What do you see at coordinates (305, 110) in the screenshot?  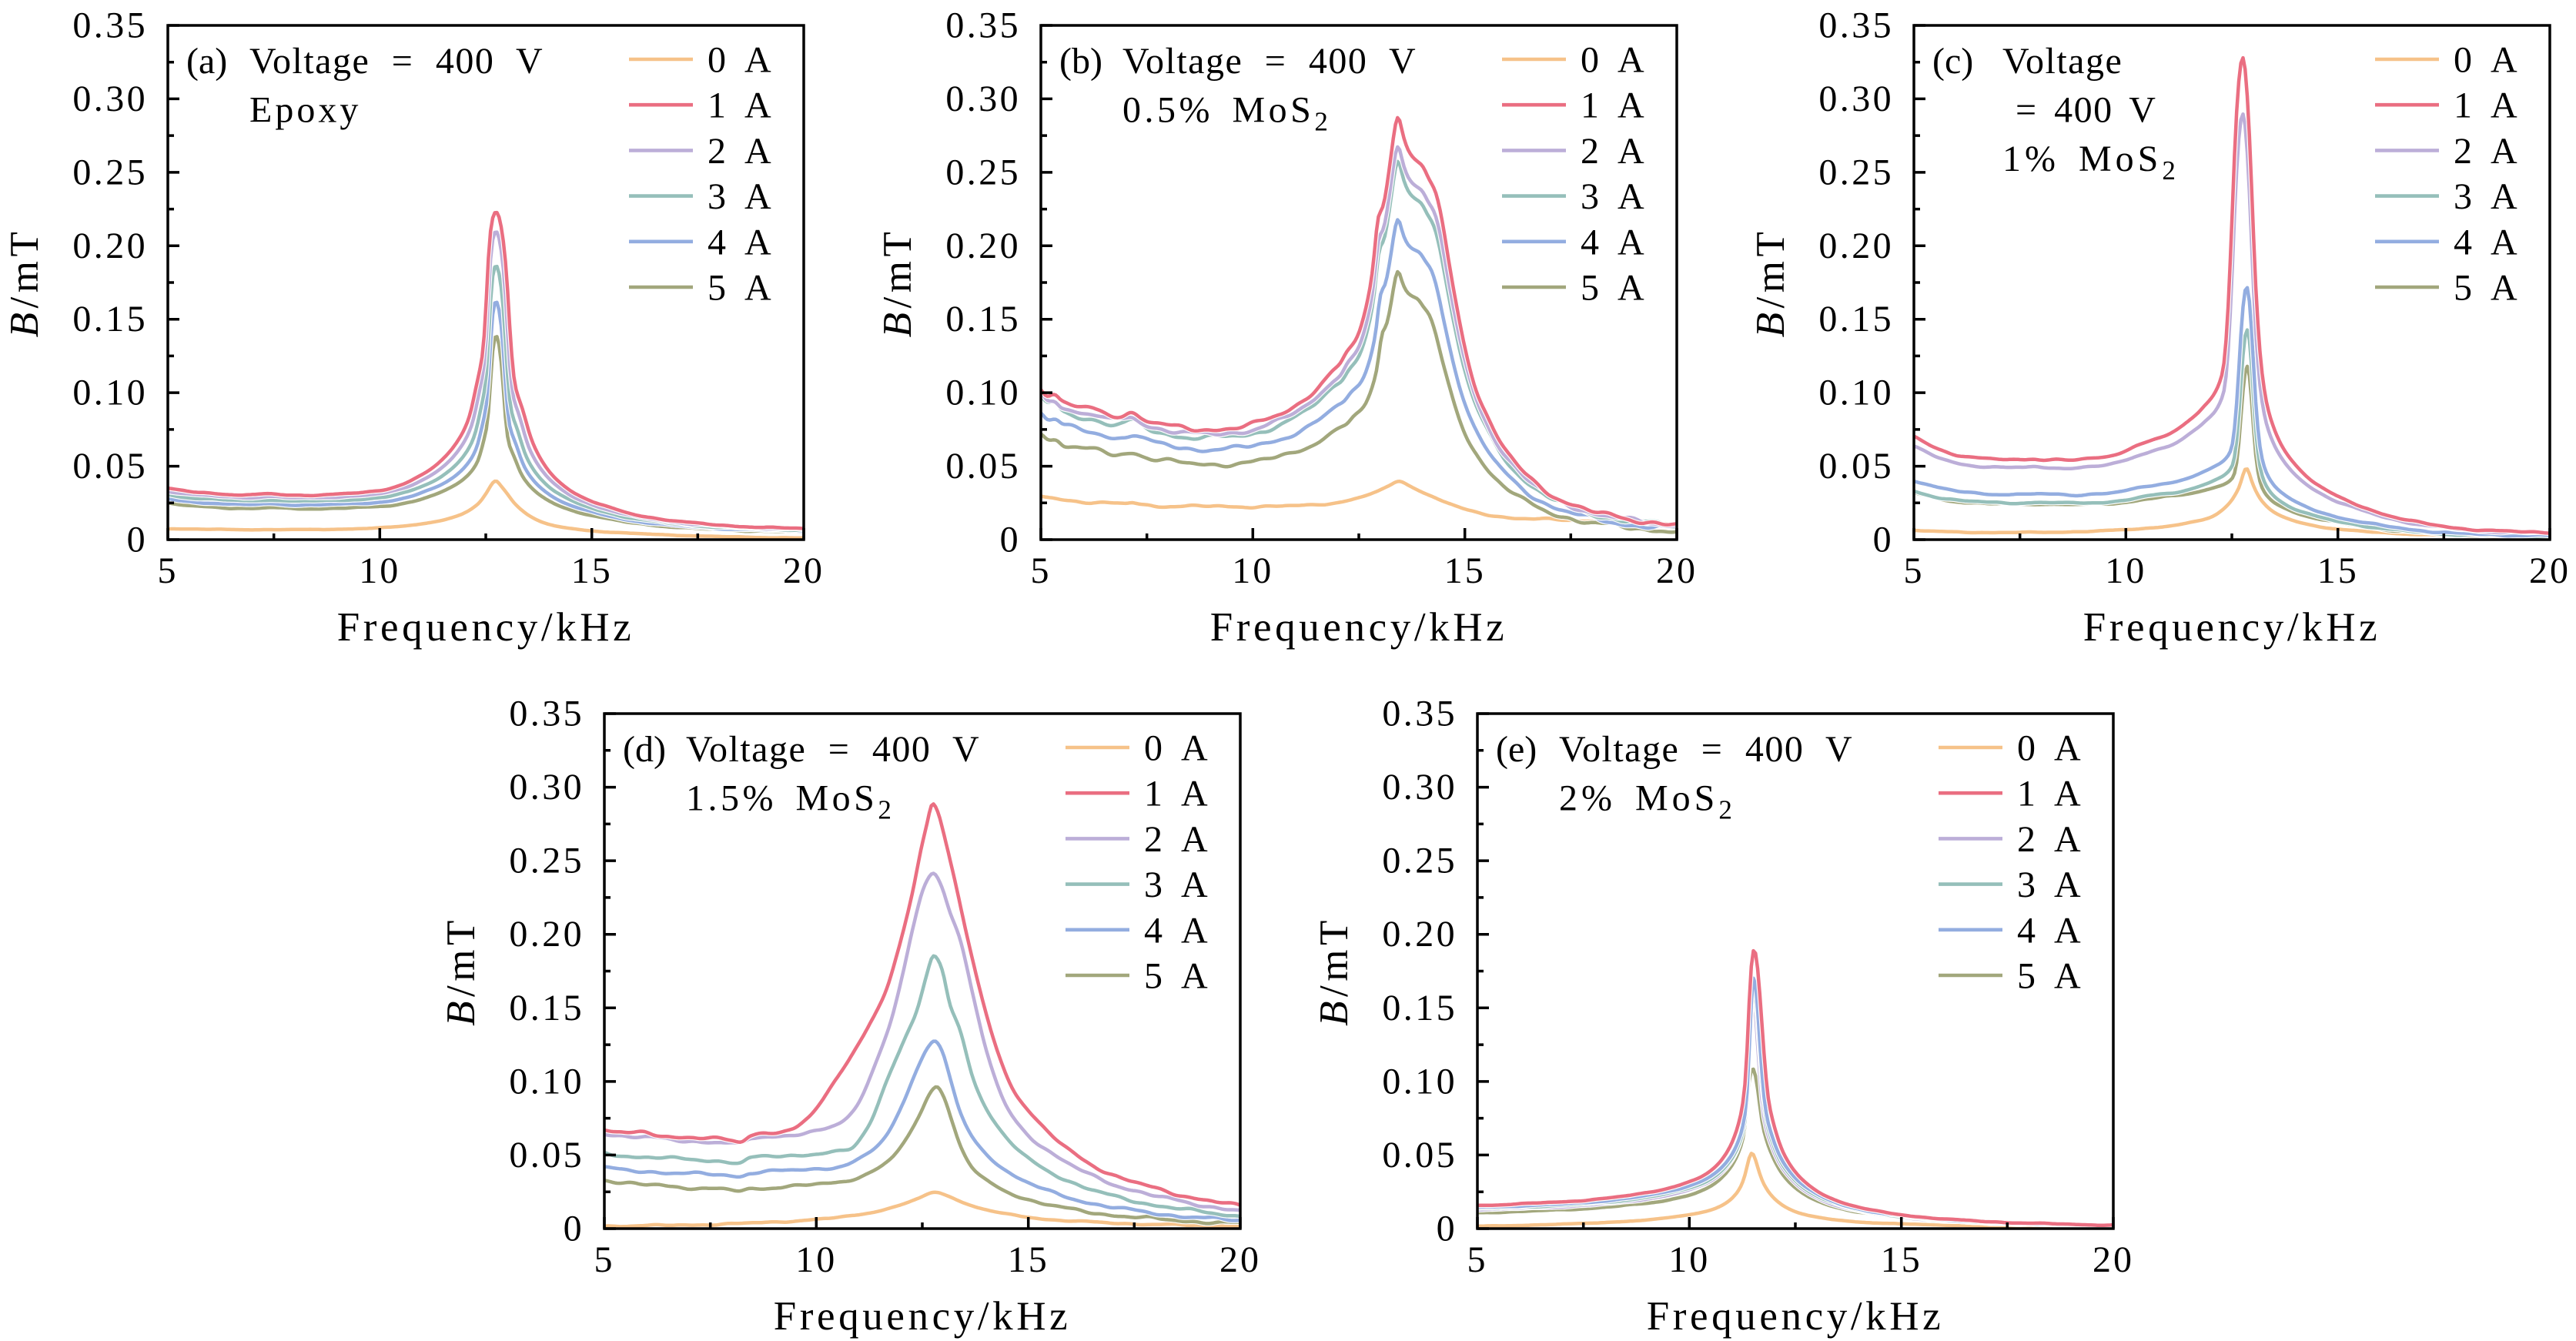 I see `svg-text: Epoxy` at bounding box center [305, 110].